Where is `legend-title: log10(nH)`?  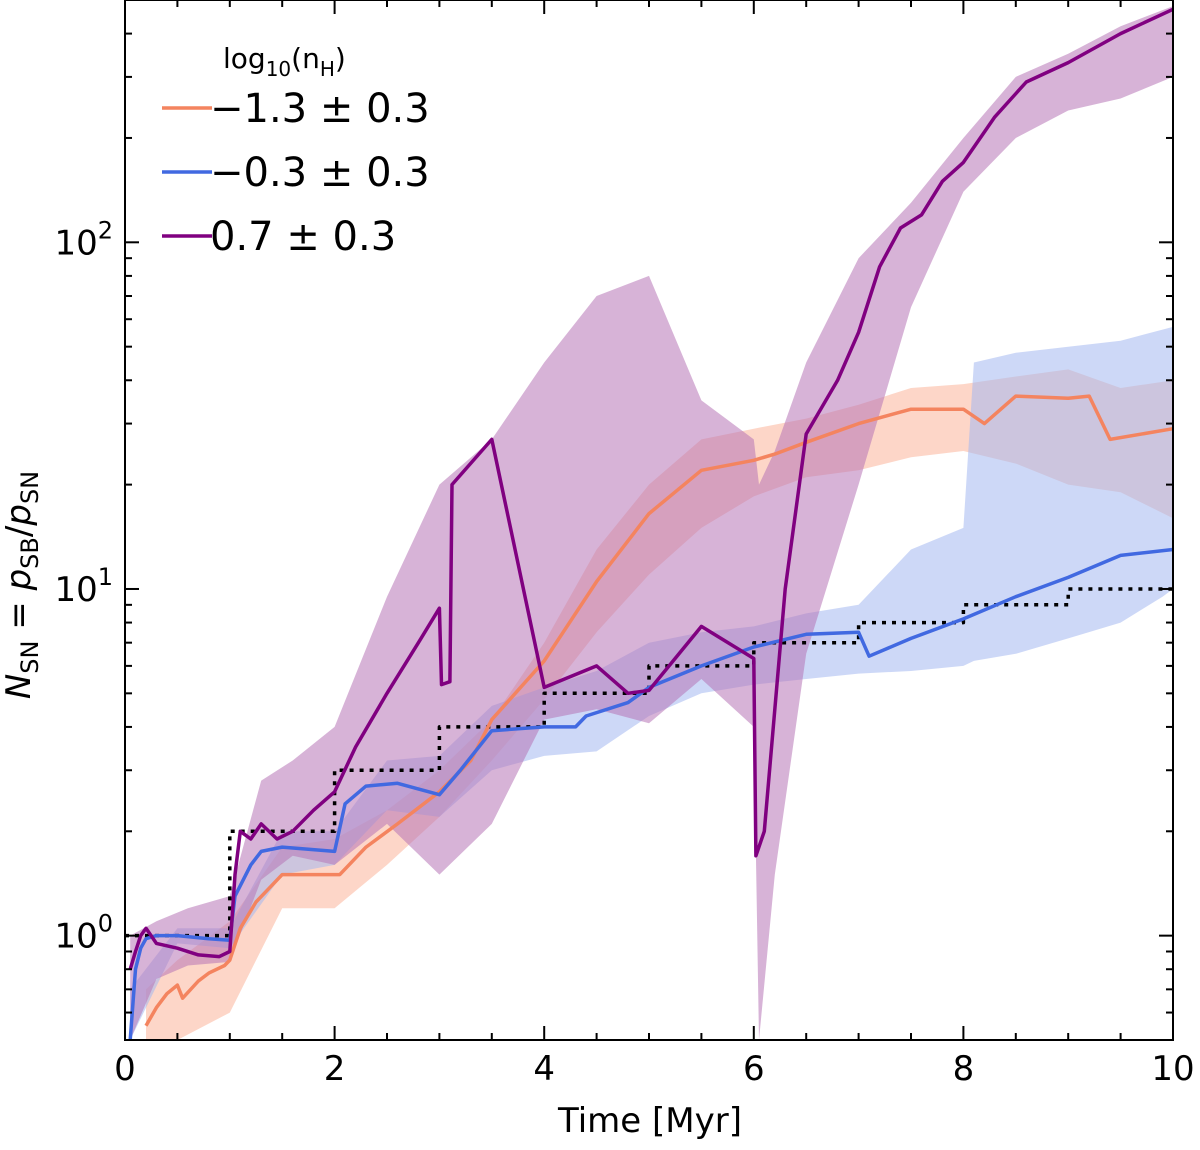 legend-title: log10(nH) is located at coordinates (284, 61).